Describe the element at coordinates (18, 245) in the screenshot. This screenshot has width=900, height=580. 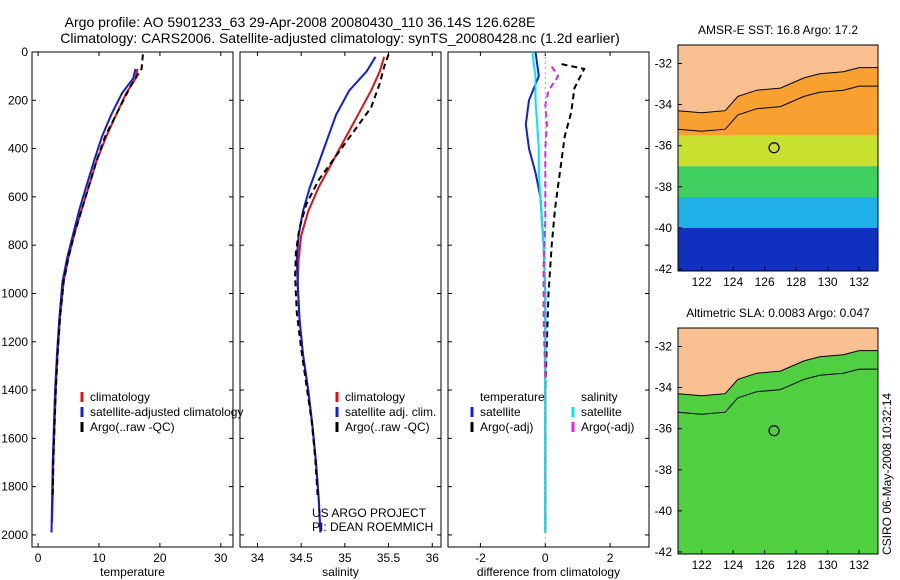
I see `y-tick-label: 800` at that location.